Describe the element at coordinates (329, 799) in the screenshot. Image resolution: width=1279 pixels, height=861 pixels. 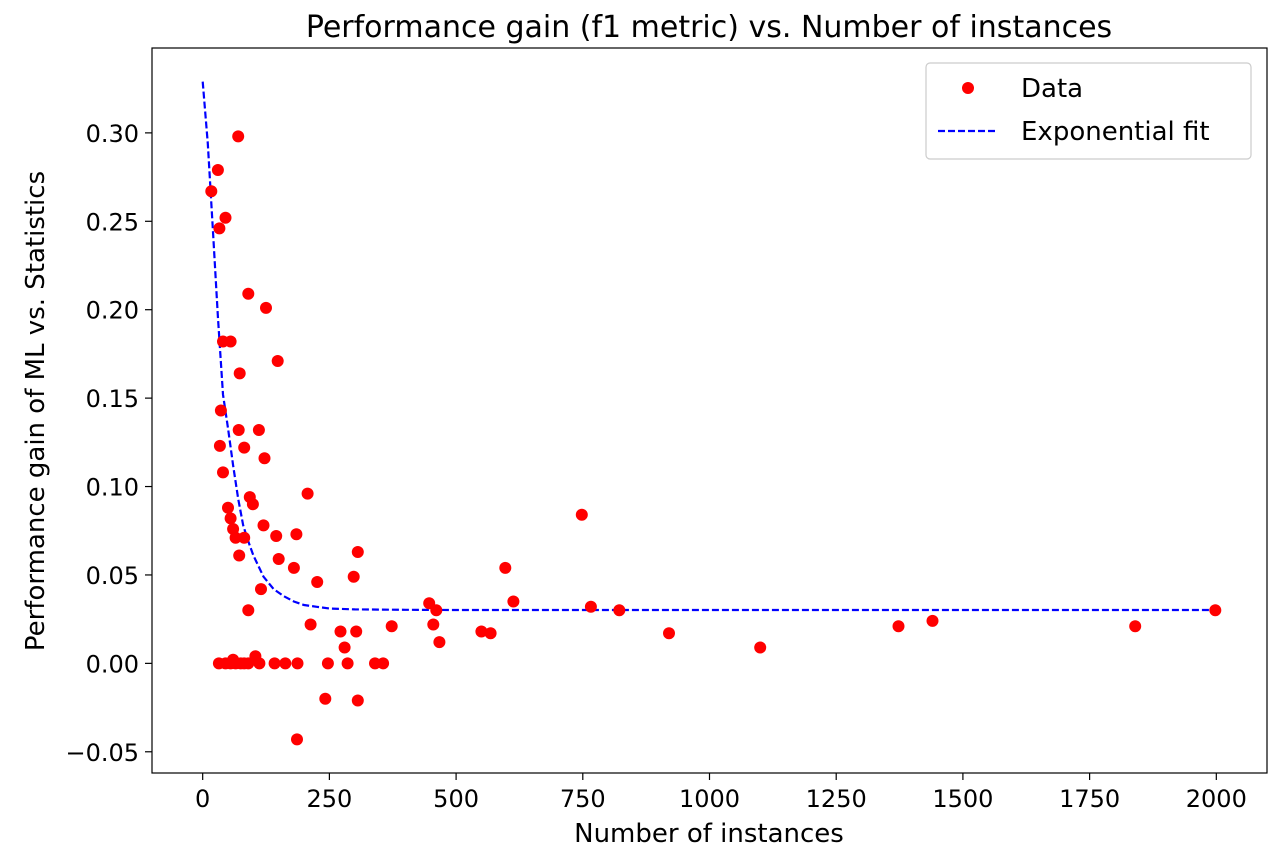
I see `x-tick-label: 250` at that location.